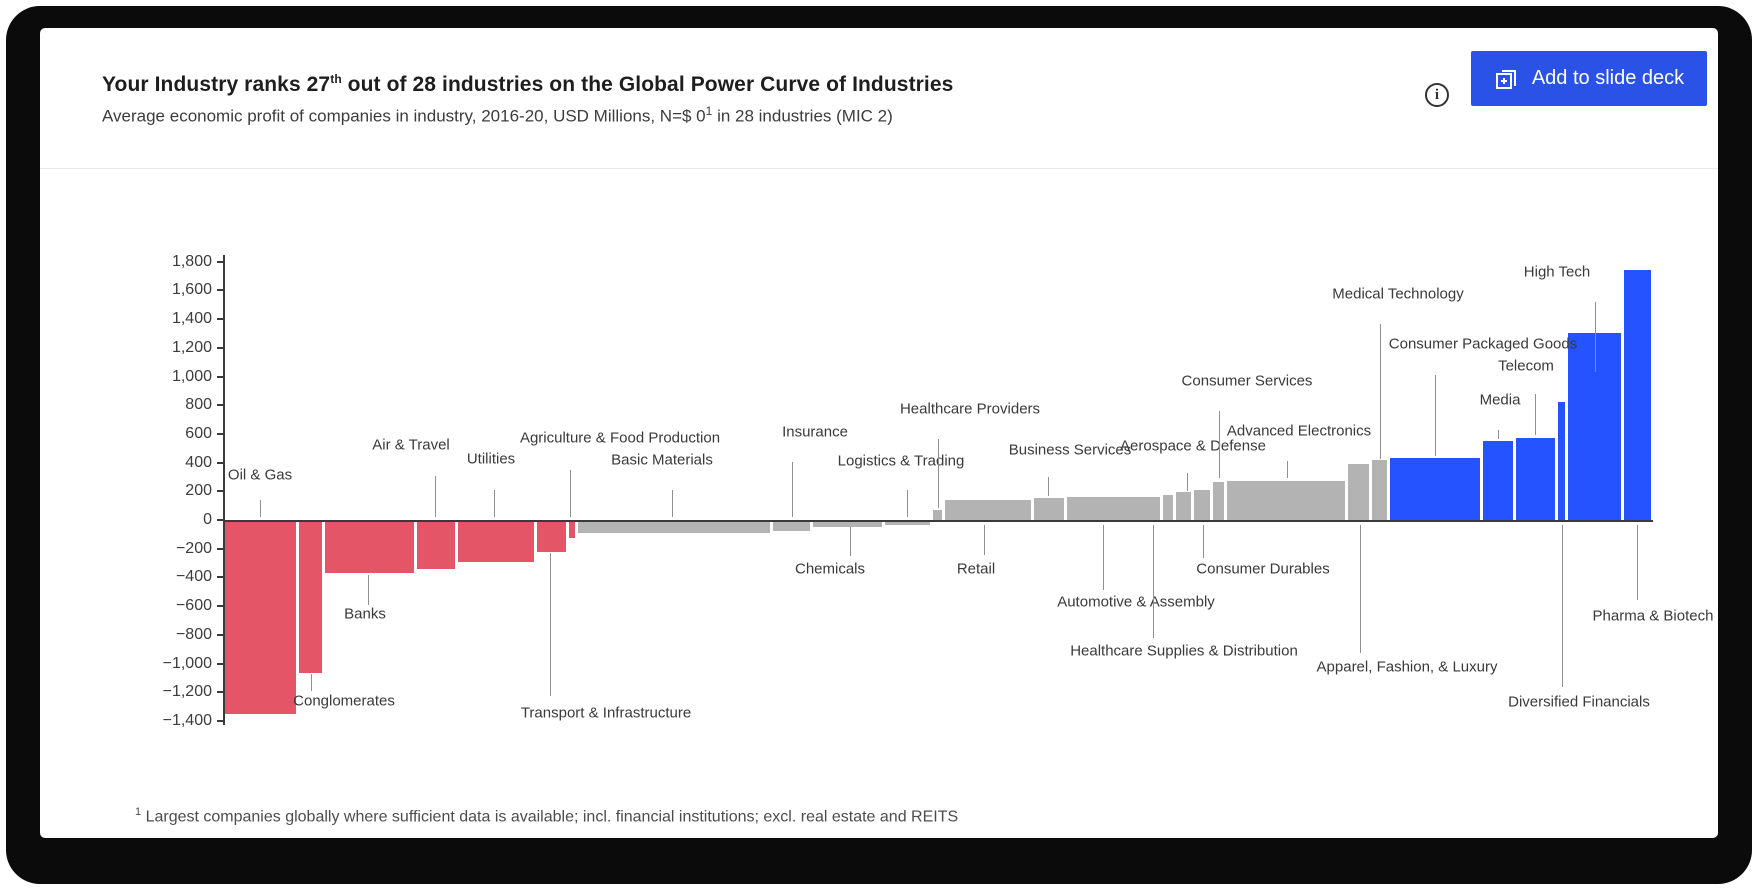 Image resolution: width=1758 pixels, height=892 pixels. What do you see at coordinates (662, 460) in the screenshot?
I see `label-basic-materials: Basic Materials` at bounding box center [662, 460].